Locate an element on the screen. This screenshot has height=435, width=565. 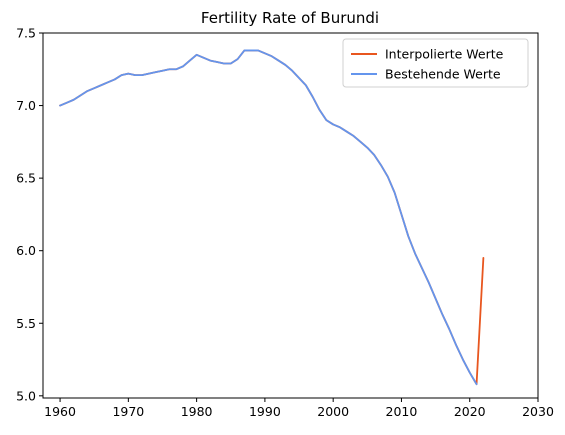
legend-label: Bestehende Werte is located at coordinates (443, 74).